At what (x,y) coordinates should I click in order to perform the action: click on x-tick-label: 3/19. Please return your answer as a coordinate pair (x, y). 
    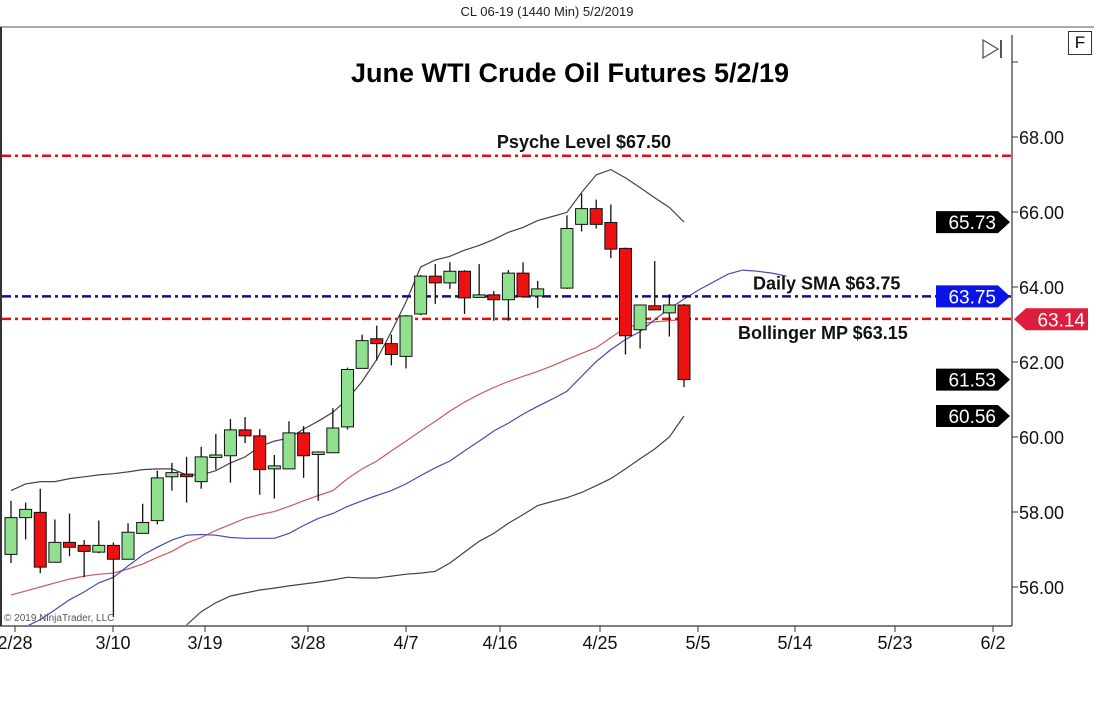
    Looking at the image, I should click on (204, 643).